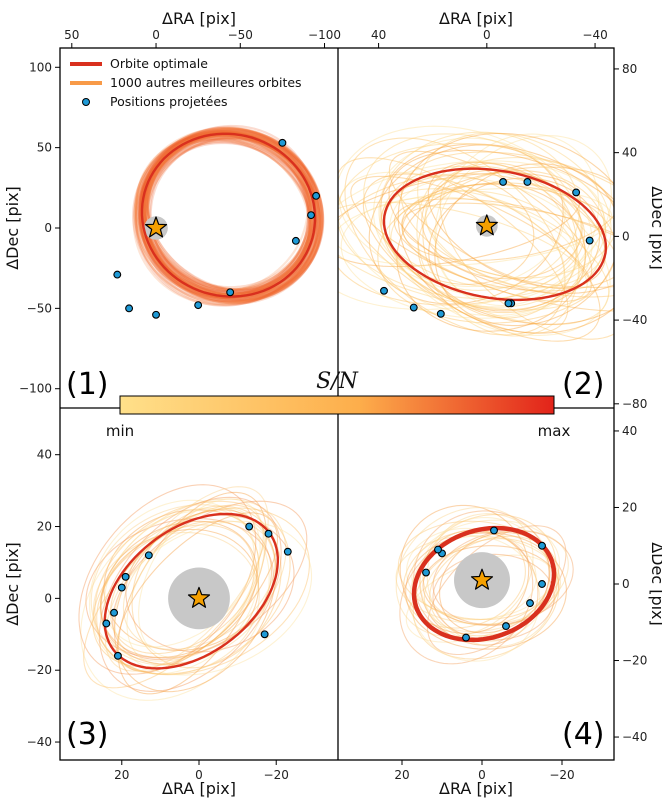  What do you see at coordinates (583, 734) in the screenshot?
I see `panel-label: (4)` at bounding box center [583, 734].